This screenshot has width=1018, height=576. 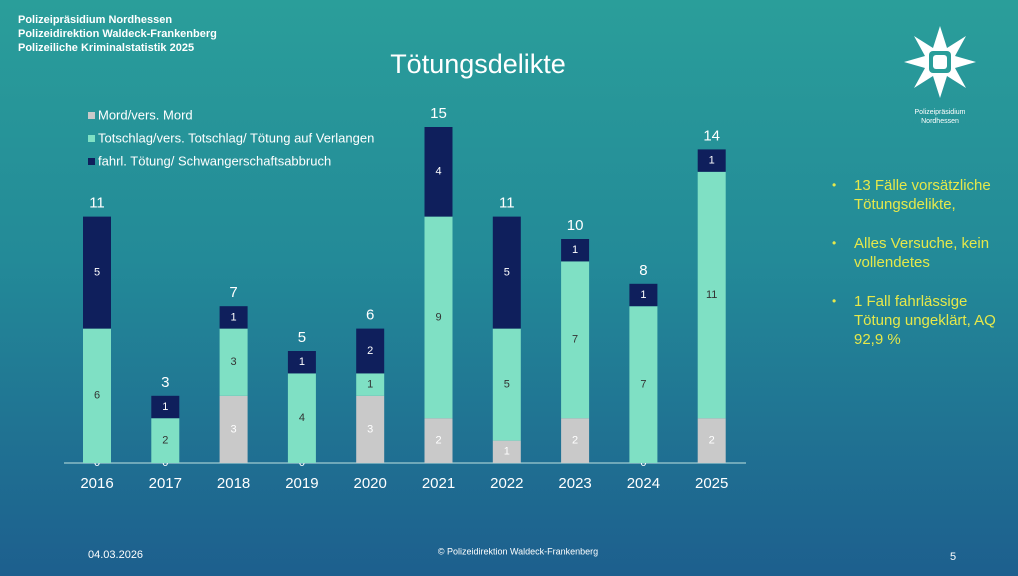 I want to click on segment-label: 9, so click(x=438, y=317).